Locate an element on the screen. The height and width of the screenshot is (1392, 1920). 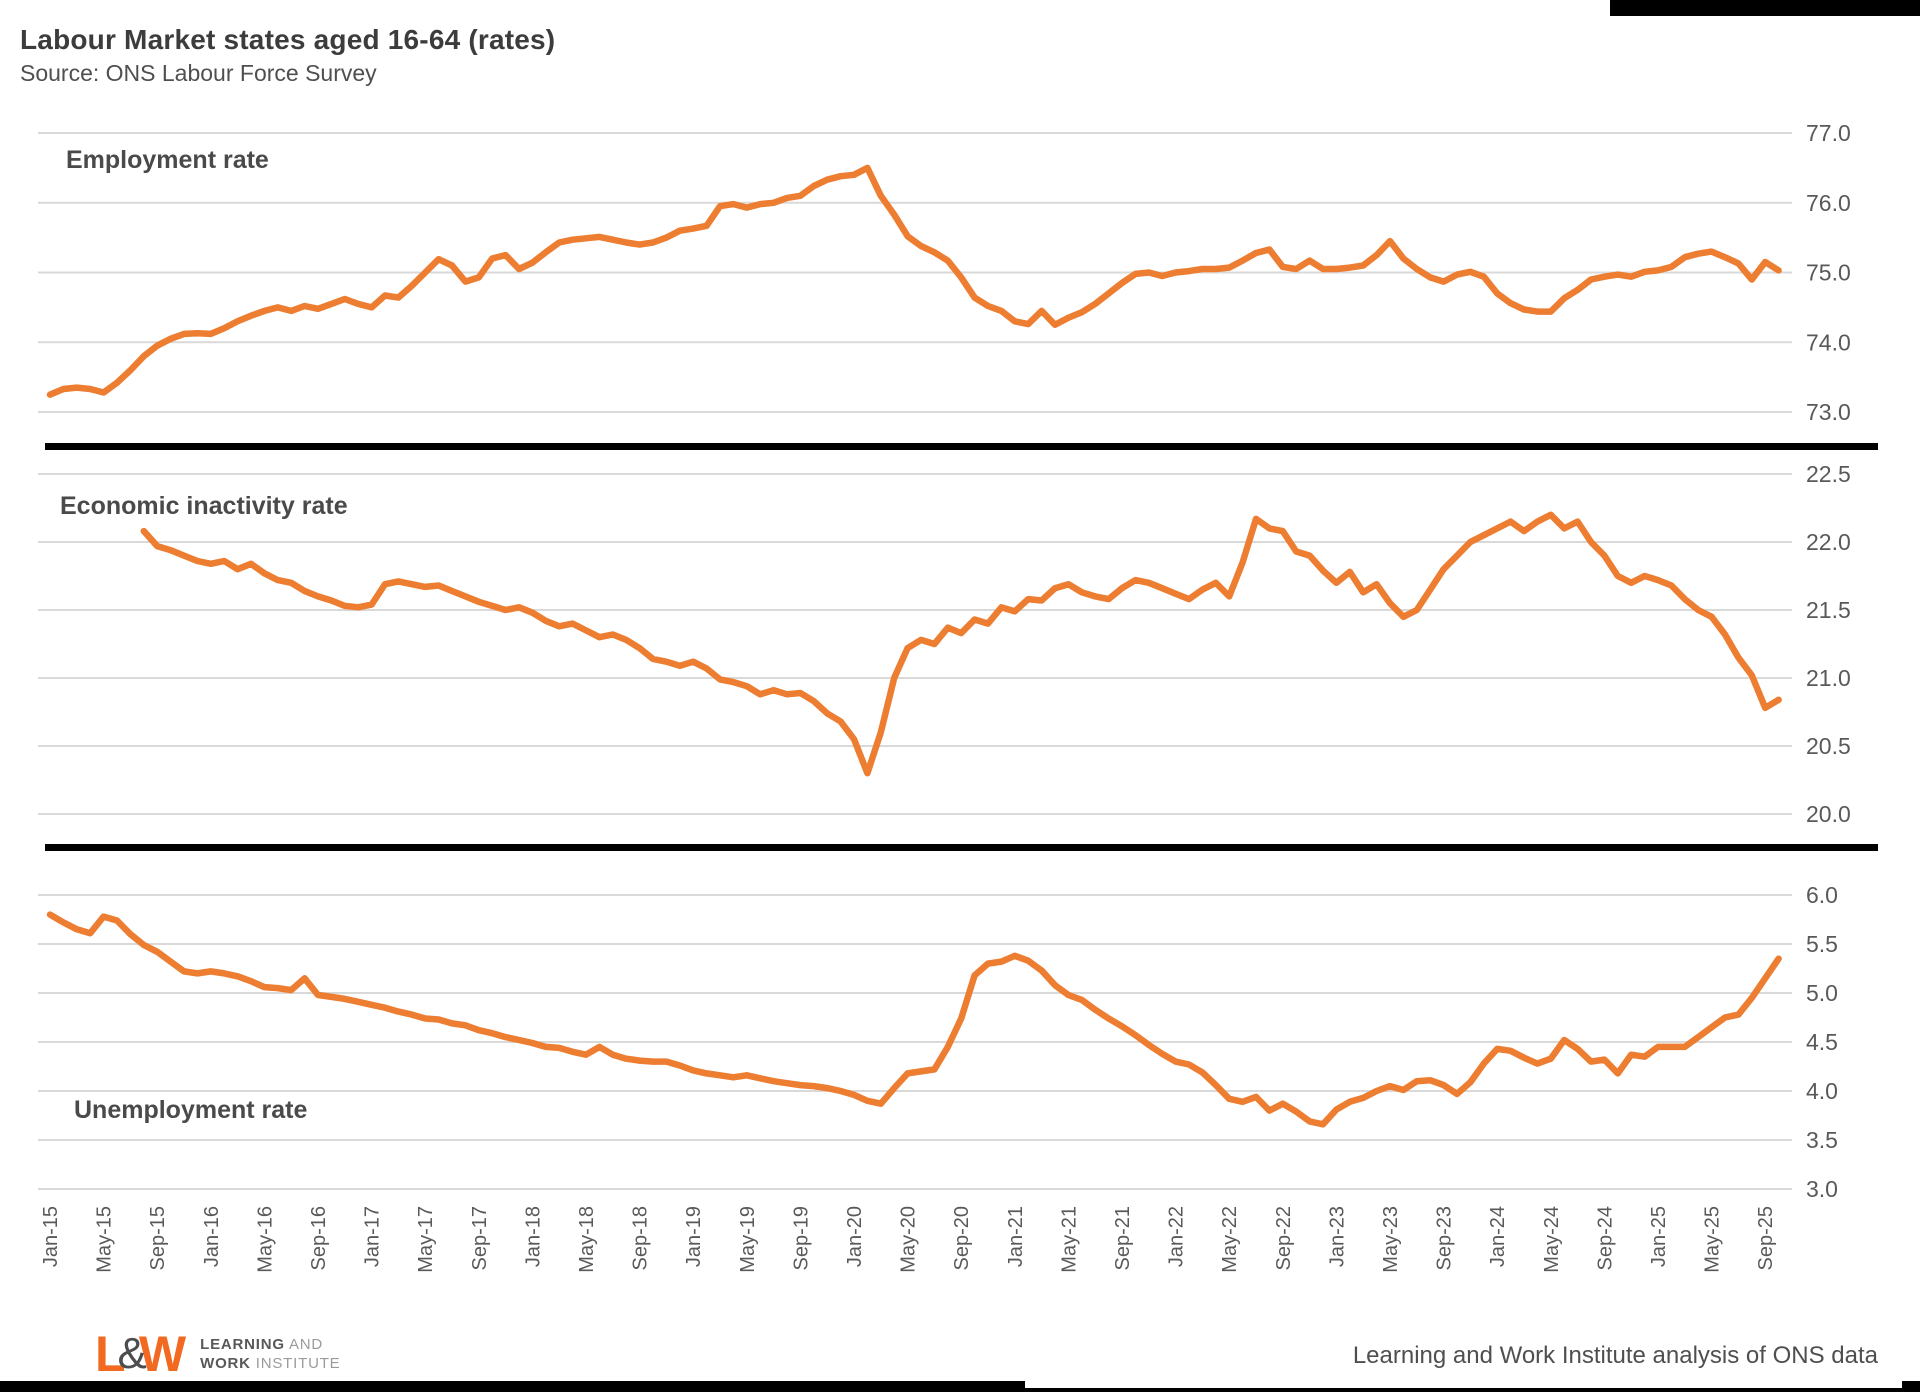
x-tick-label: May-24 is located at coordinates (1552, 1239).